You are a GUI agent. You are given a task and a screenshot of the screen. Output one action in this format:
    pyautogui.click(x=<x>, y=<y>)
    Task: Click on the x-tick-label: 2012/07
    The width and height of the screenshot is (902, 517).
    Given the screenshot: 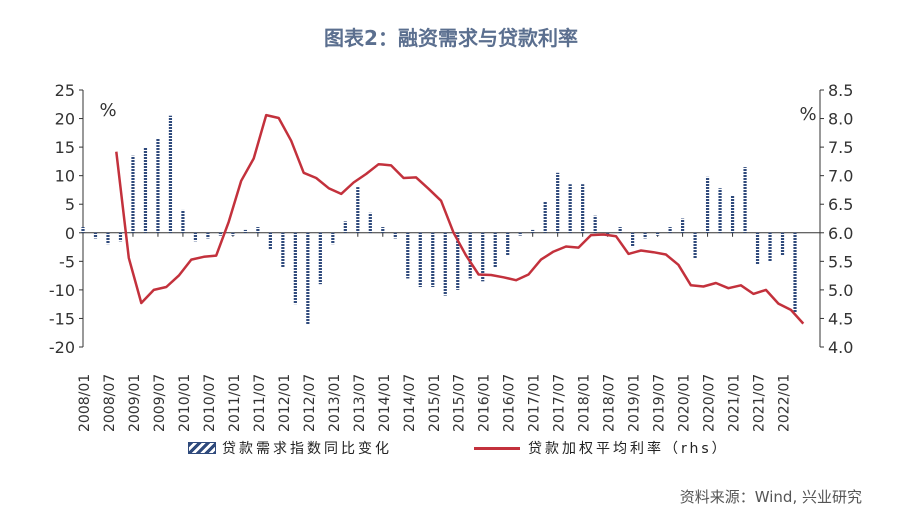 What is the action you would take?
    pyautogui.click(x=310, y=403)
    